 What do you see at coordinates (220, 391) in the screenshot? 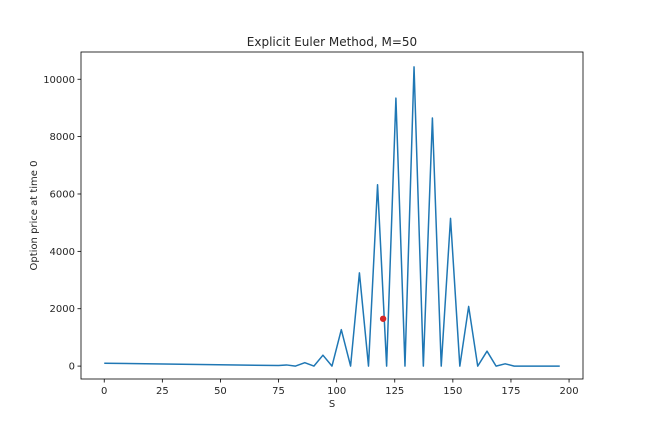
I see `x-tick-label: 50` at bounding box center [220, 391].